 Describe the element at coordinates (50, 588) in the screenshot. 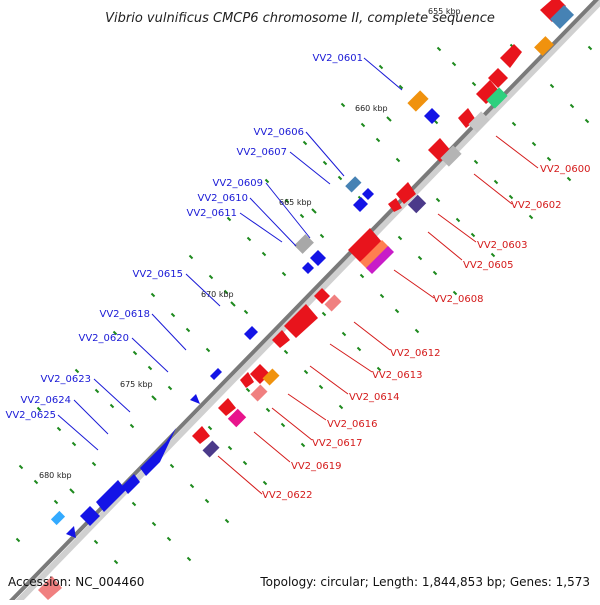

I see `gene-pink-bottom` at that location.